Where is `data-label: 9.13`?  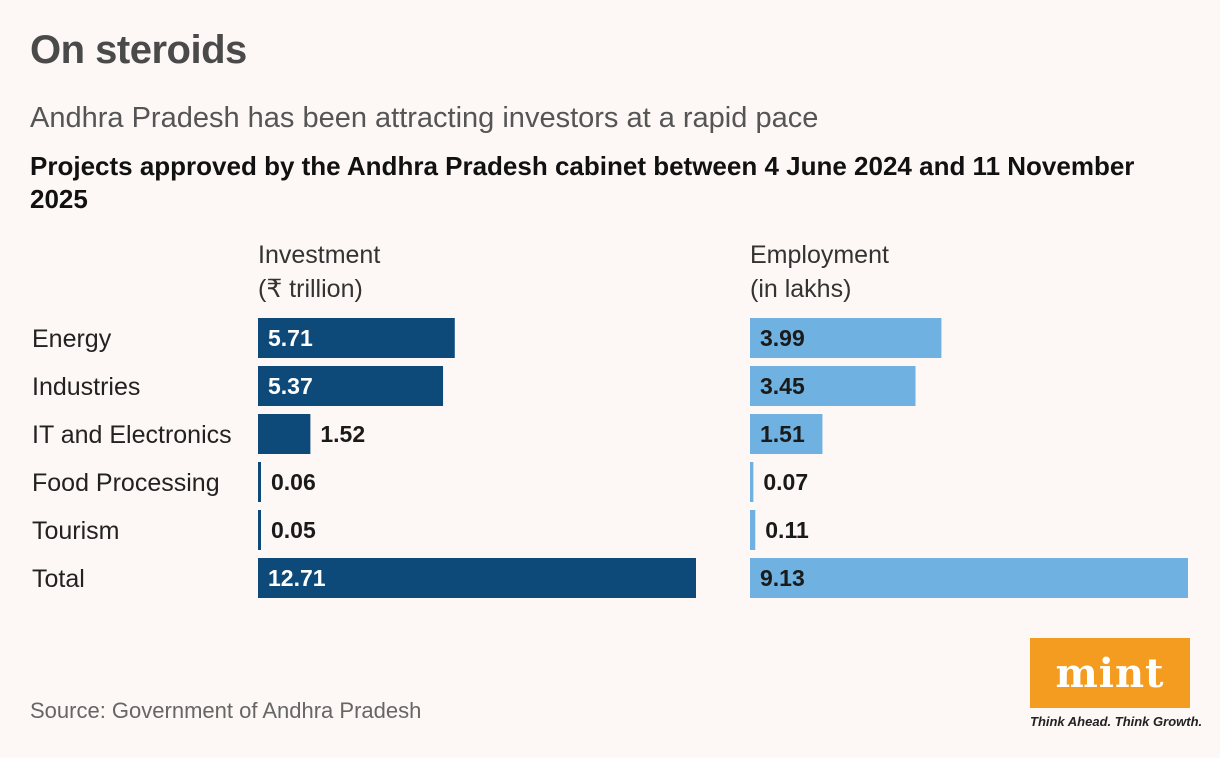 data-label: 9.13 is located at coordinates (782, 578).